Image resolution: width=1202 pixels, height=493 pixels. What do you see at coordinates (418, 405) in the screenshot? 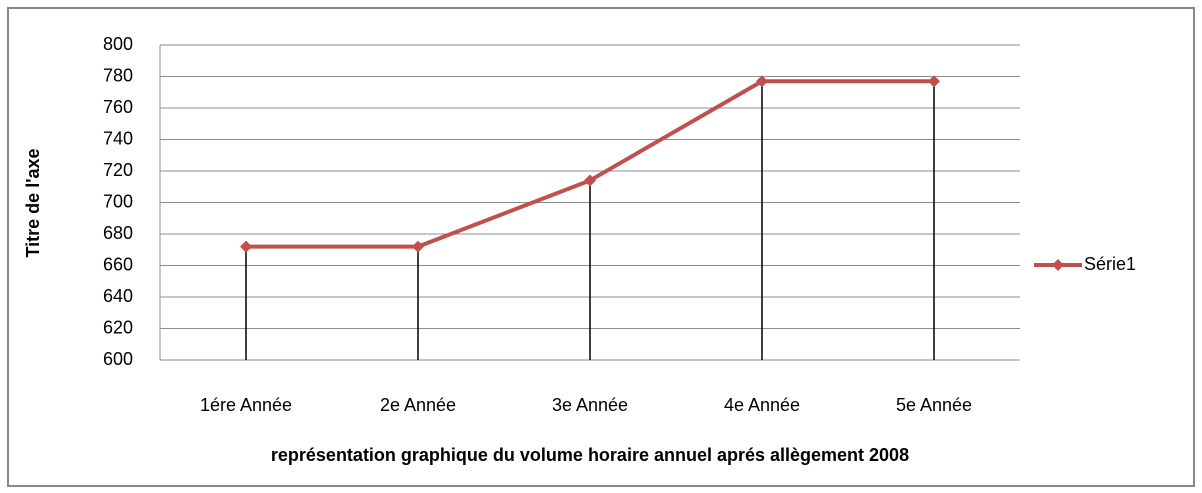
I see `x-tick-label: 2e Année` at bounding box center [418, 405].